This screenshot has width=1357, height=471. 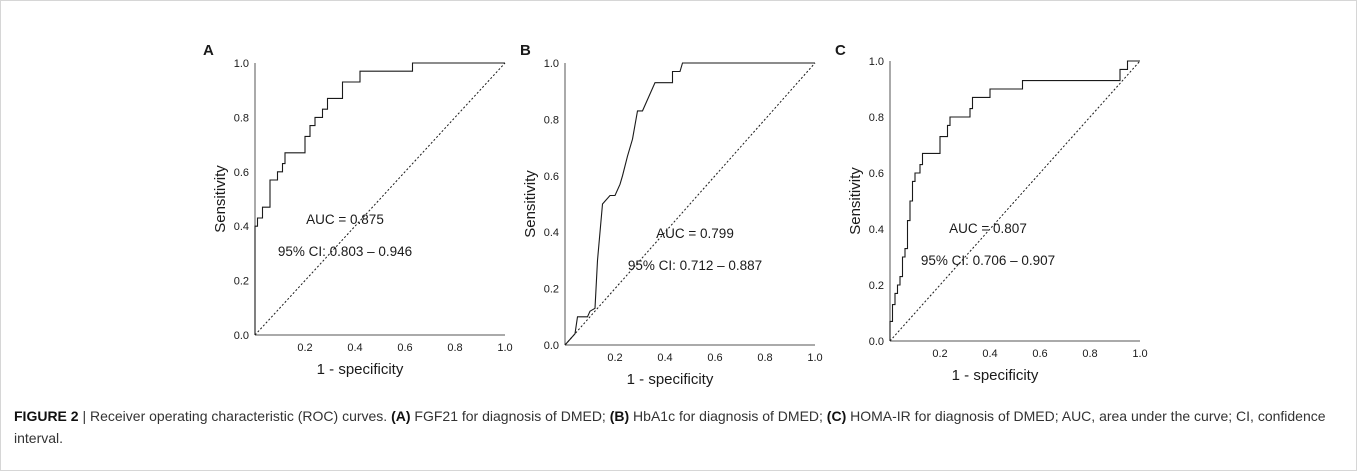 What do you see at coordinates (695, 265) in the screenshot?
I see `ci-annotation: 95% CI: 0.712 – 0.887` at bounding box center [695, 265].